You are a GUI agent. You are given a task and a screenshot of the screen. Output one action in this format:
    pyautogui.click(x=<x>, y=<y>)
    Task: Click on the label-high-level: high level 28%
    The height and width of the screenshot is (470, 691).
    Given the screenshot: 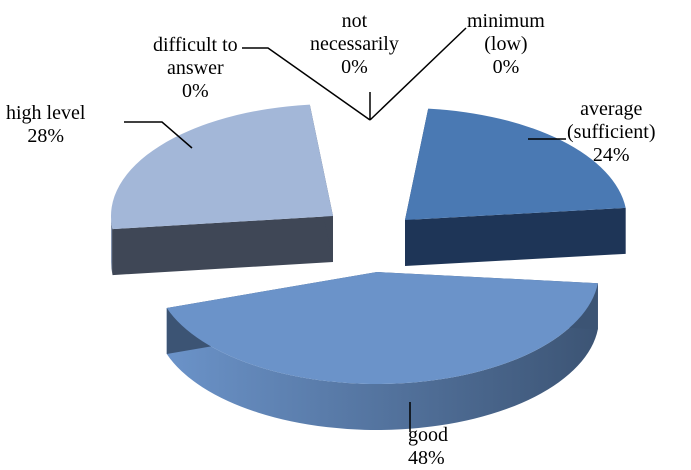 What is the action you would take?
    pyautogui.click(x=45, y=125)
    